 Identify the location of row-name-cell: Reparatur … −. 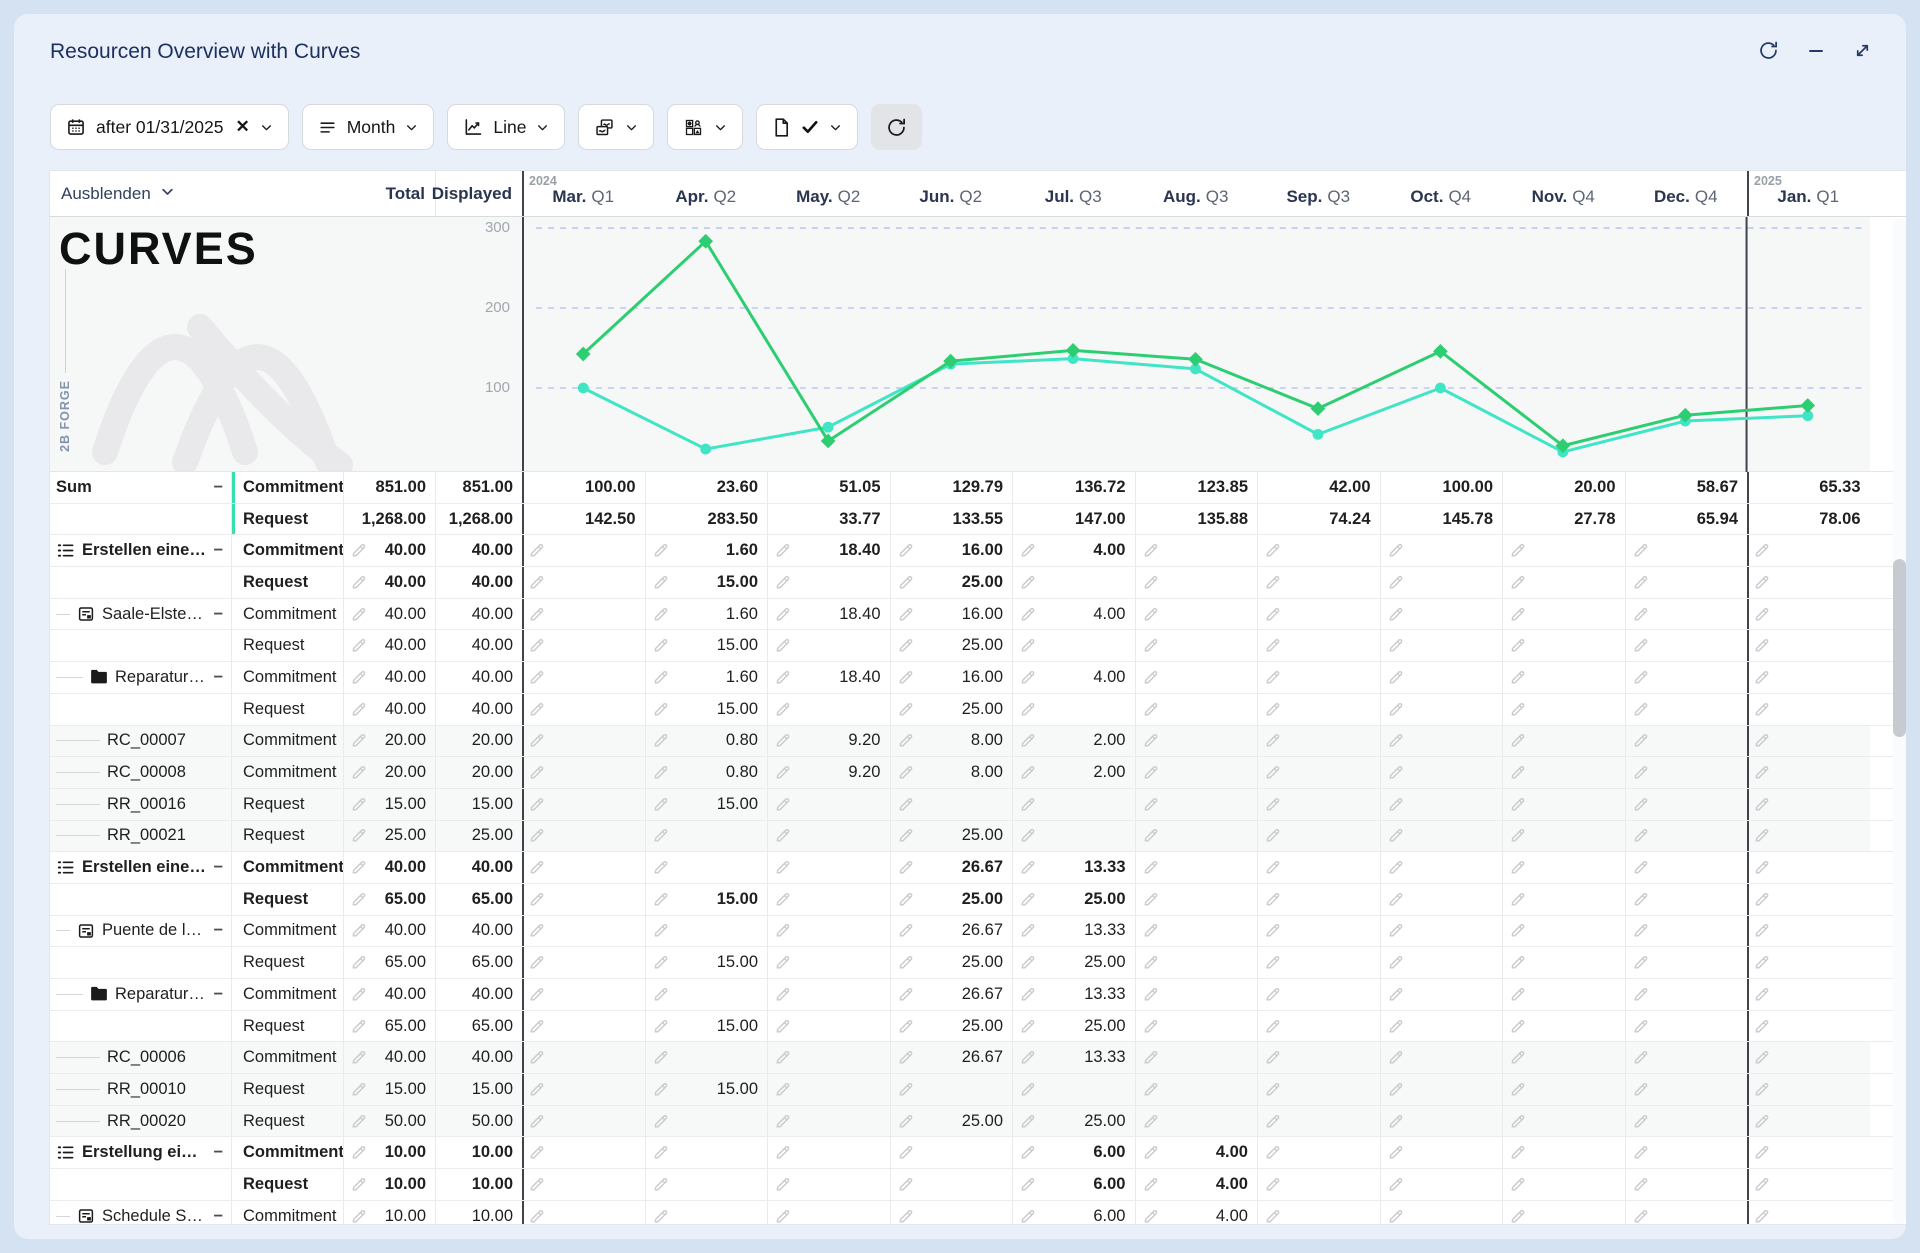
(140, 994).